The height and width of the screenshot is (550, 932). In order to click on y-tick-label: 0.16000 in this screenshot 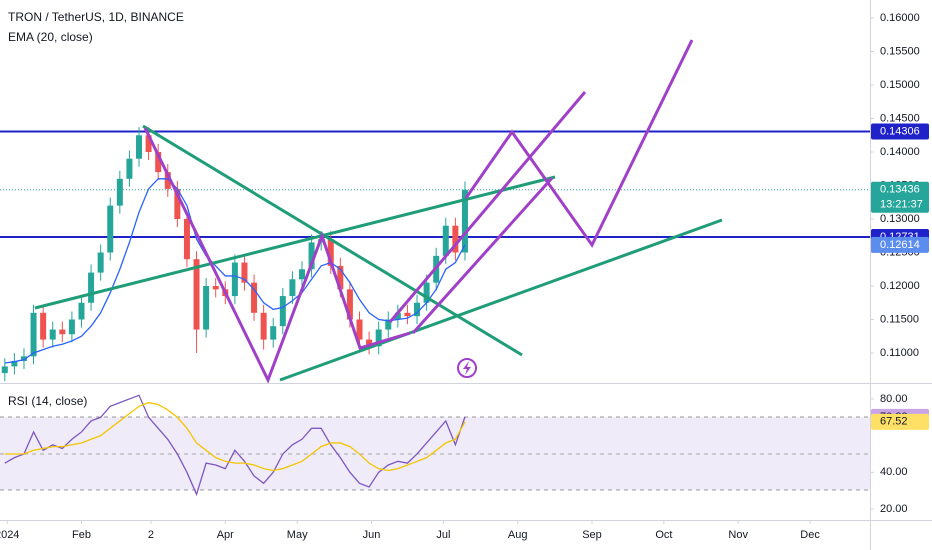, I will do `click(900, 18)`.